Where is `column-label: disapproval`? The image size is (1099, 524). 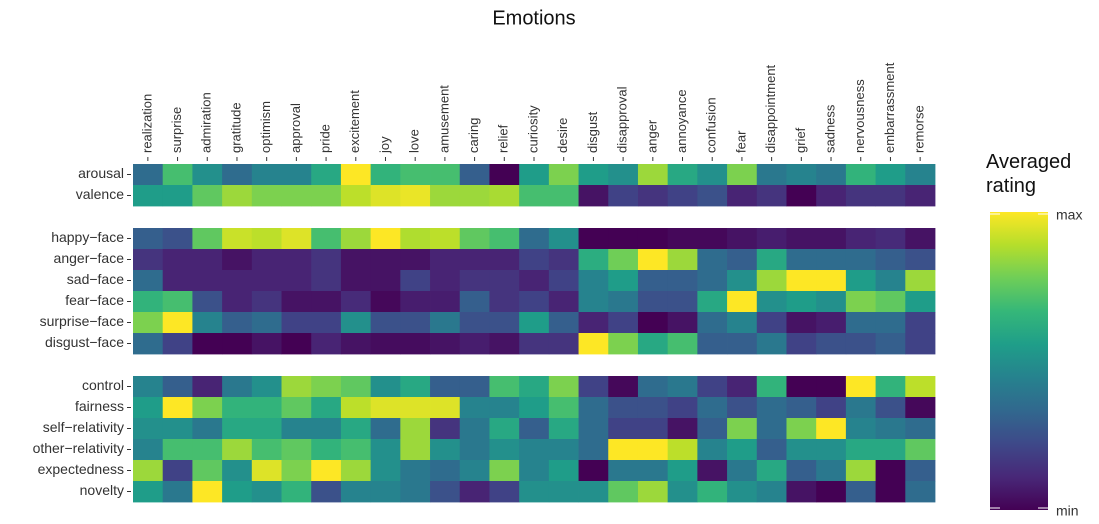
column-label: disapproval is located at coordinates (622, 119).